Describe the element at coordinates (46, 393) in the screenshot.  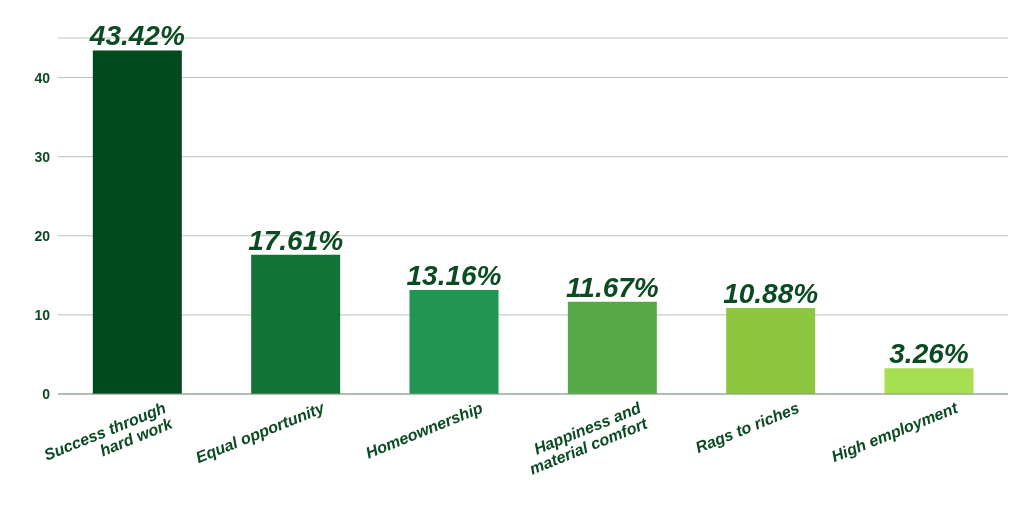
I see `y-tick-label: 0` at that location.